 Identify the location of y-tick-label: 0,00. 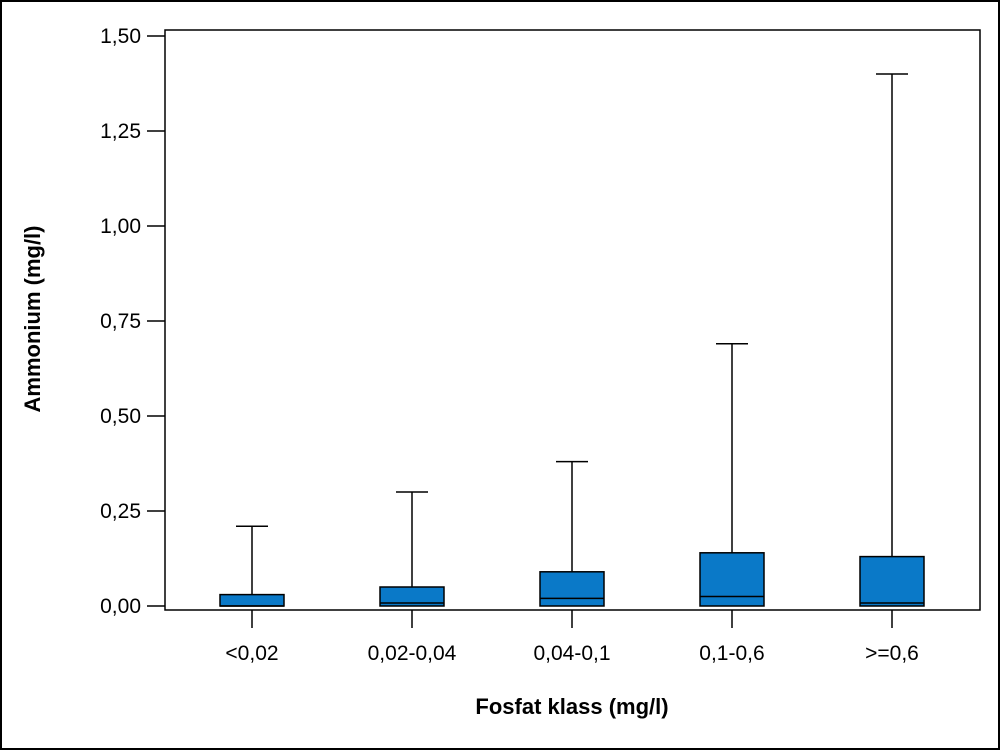
(120, 606).